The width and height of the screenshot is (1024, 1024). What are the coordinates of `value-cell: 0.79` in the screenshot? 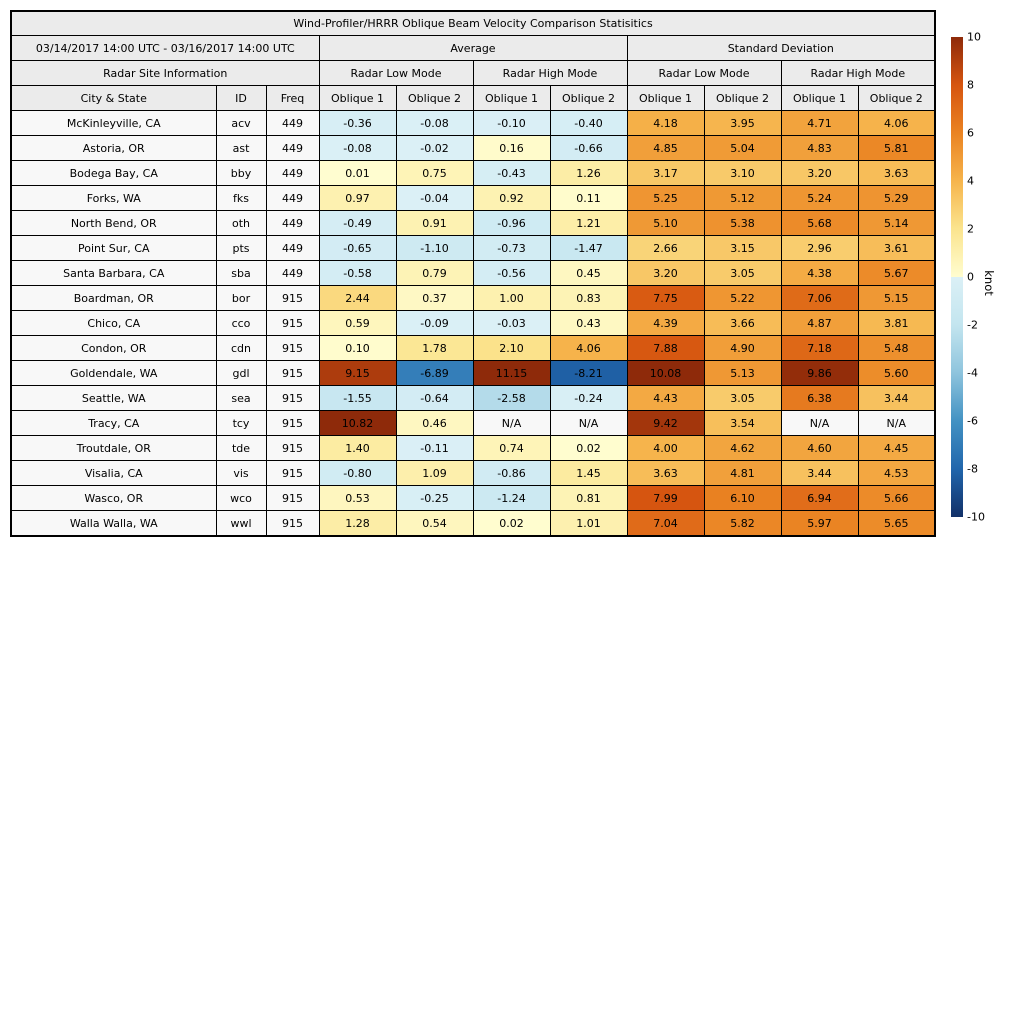 It's located at (434, 273).